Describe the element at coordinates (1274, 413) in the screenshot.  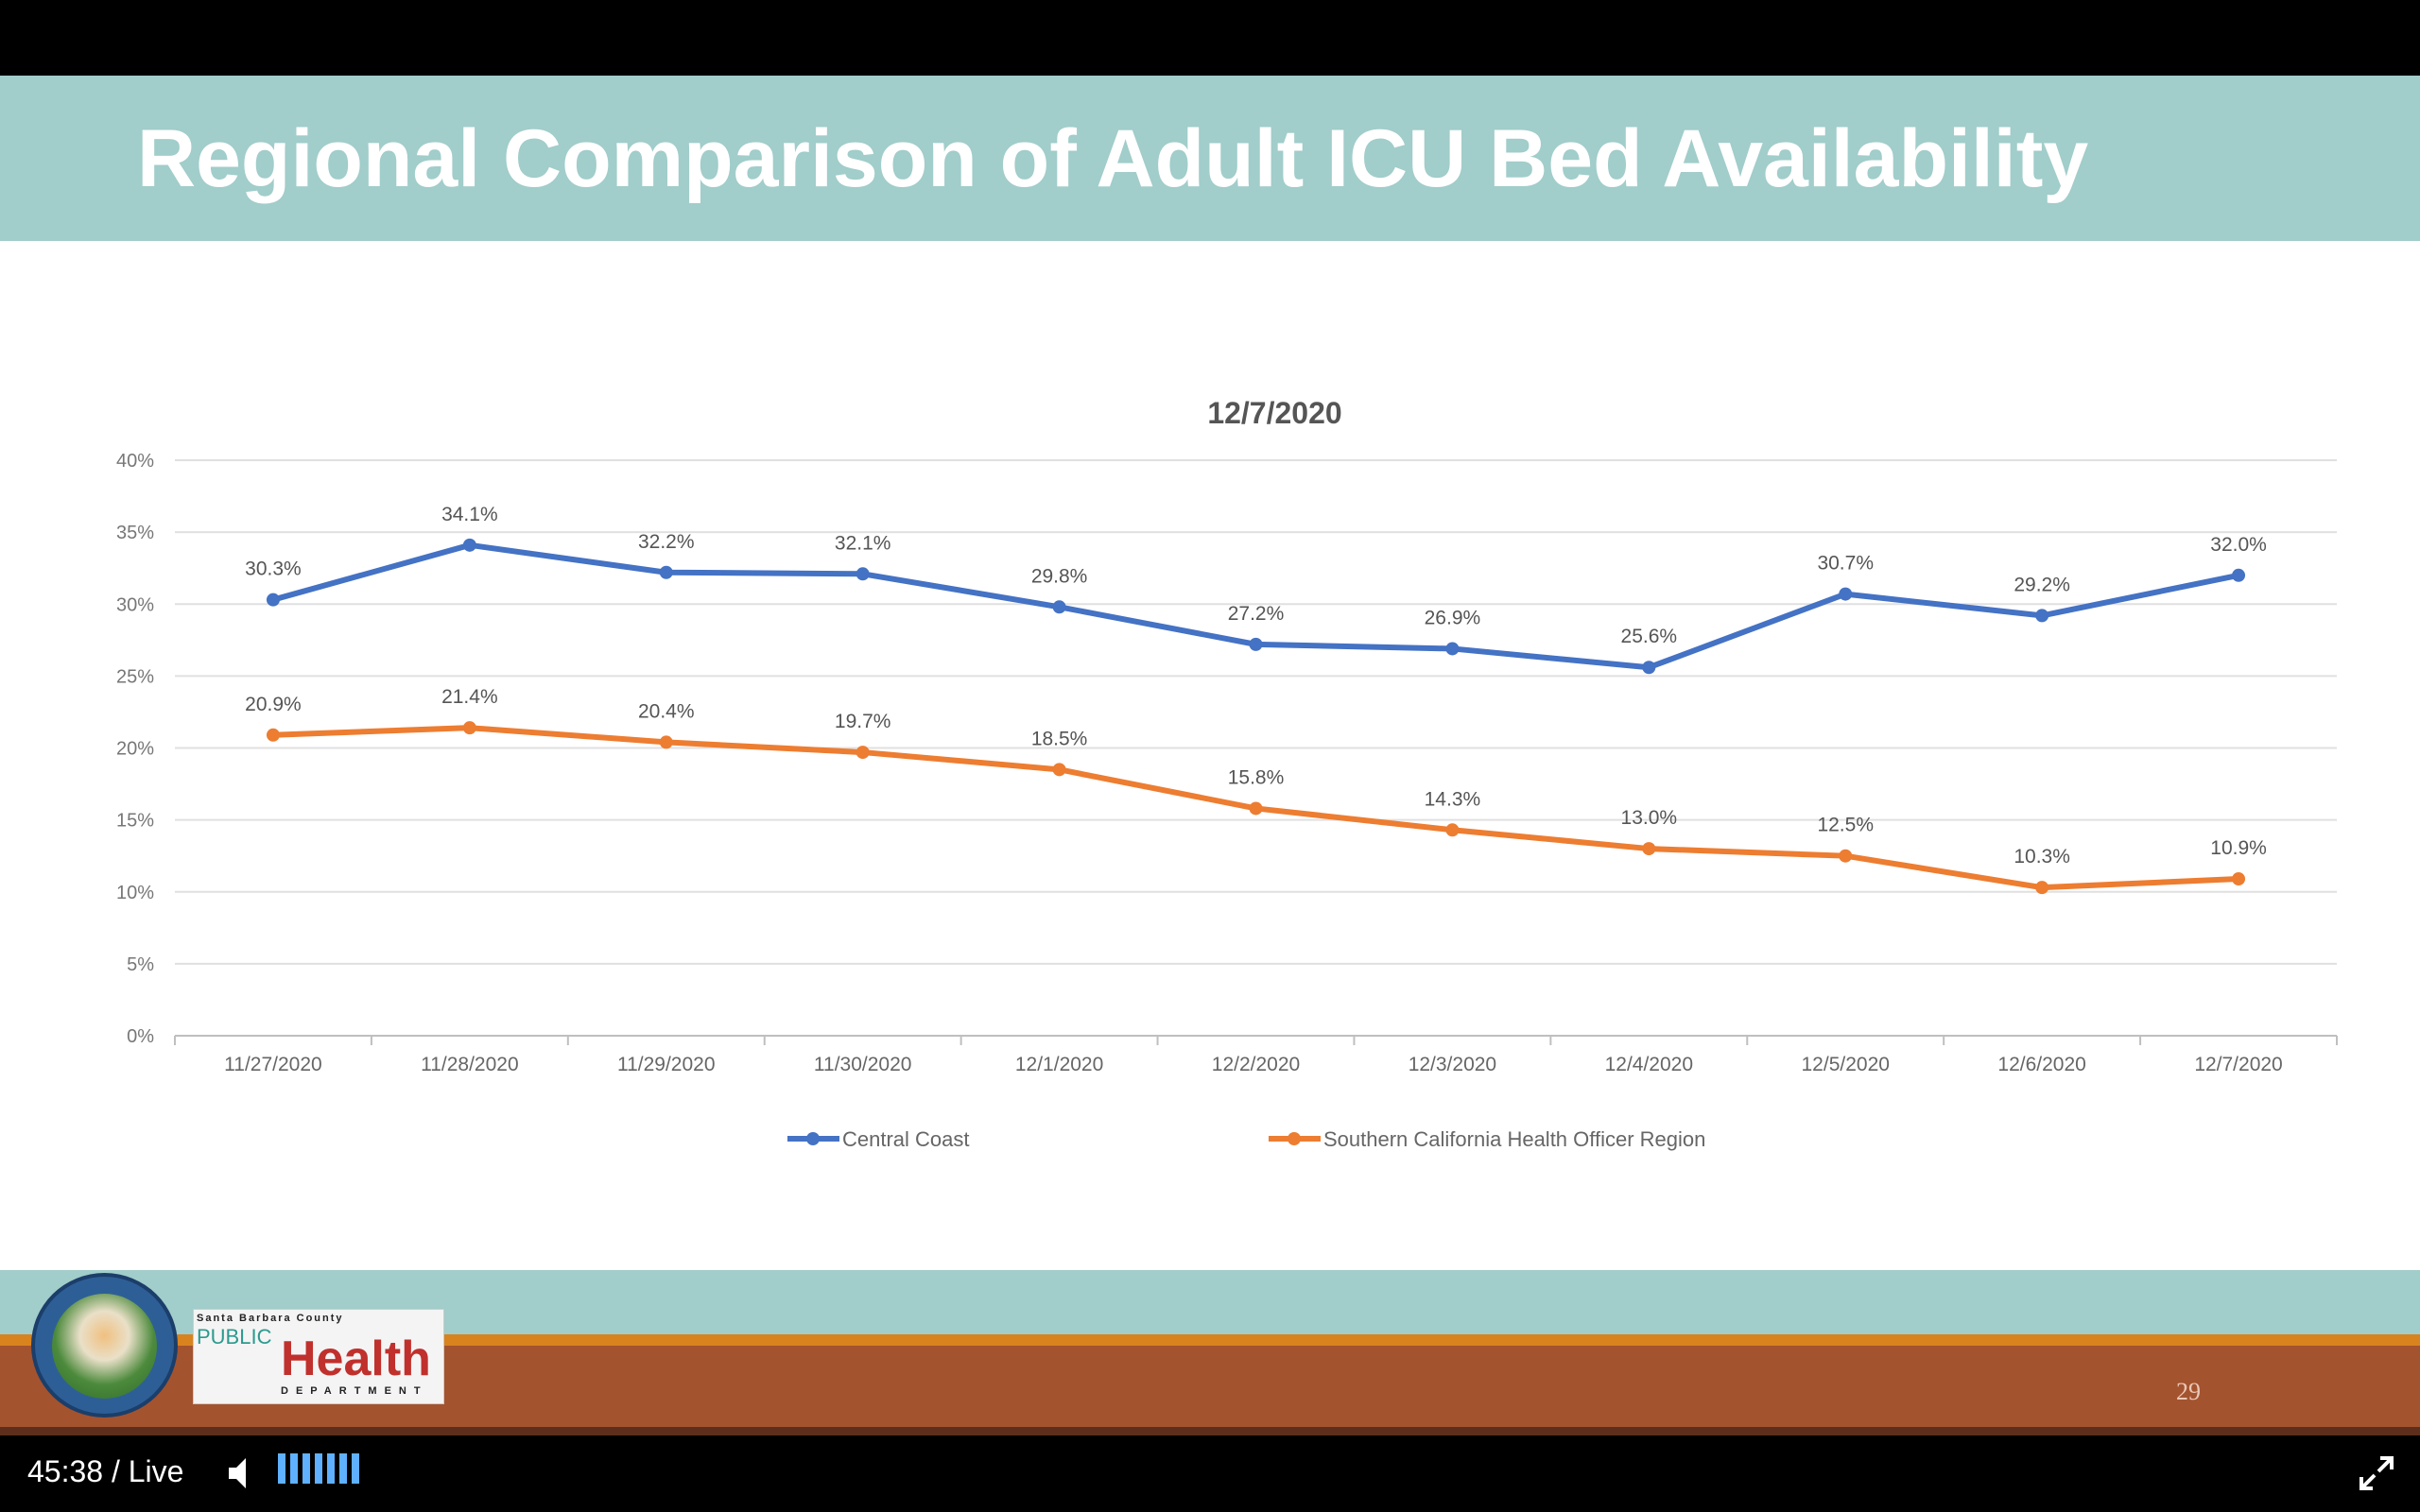
I see `chart-title: 12/7/2020` at that location.